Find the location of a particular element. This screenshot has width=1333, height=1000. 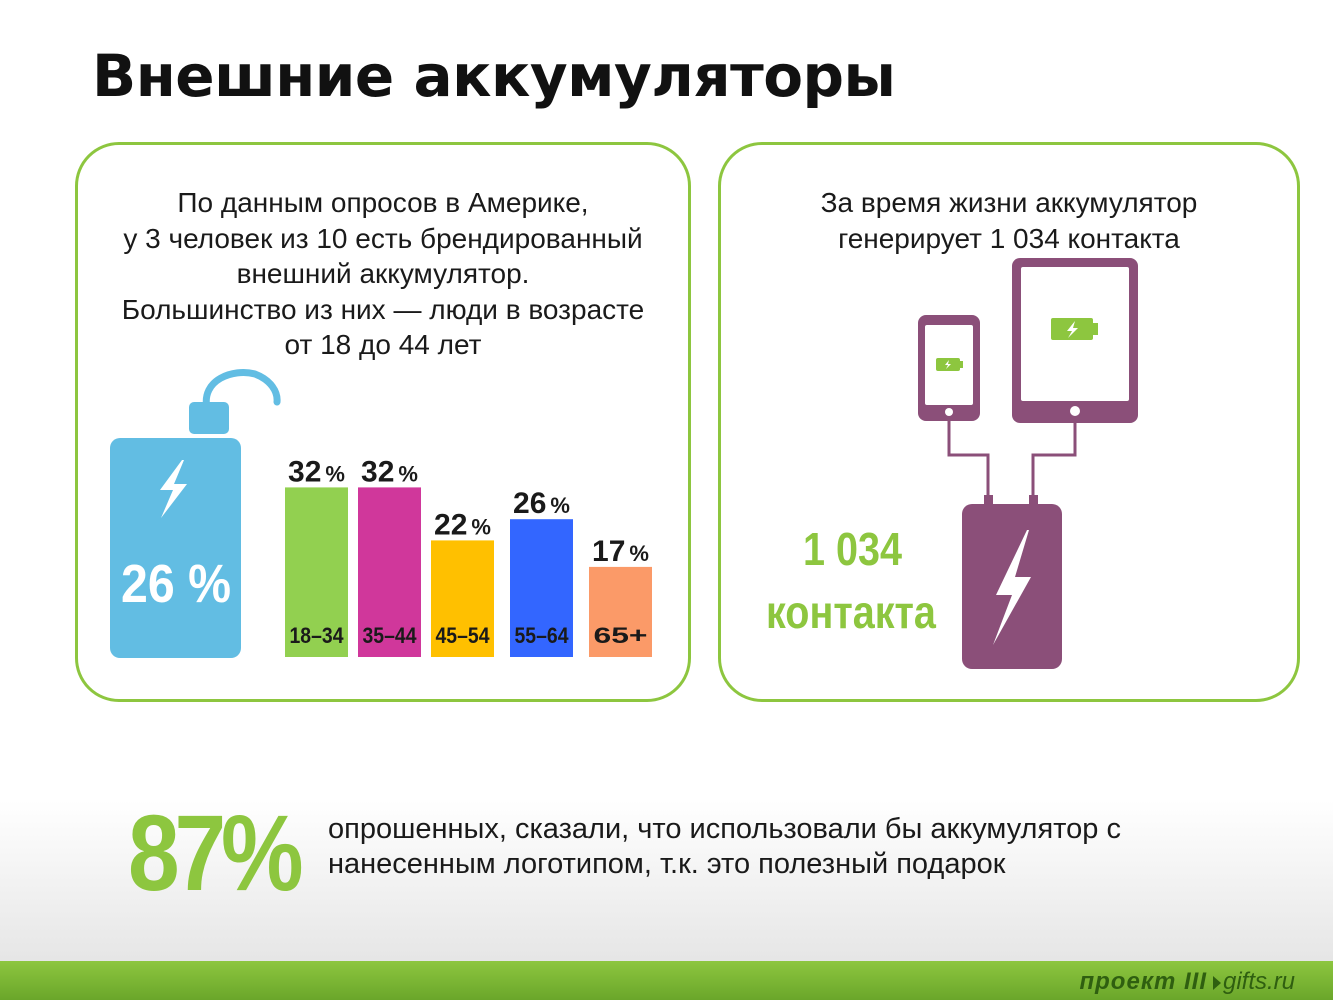

battery-percent: 26 % is located at coordinates (176, 584).